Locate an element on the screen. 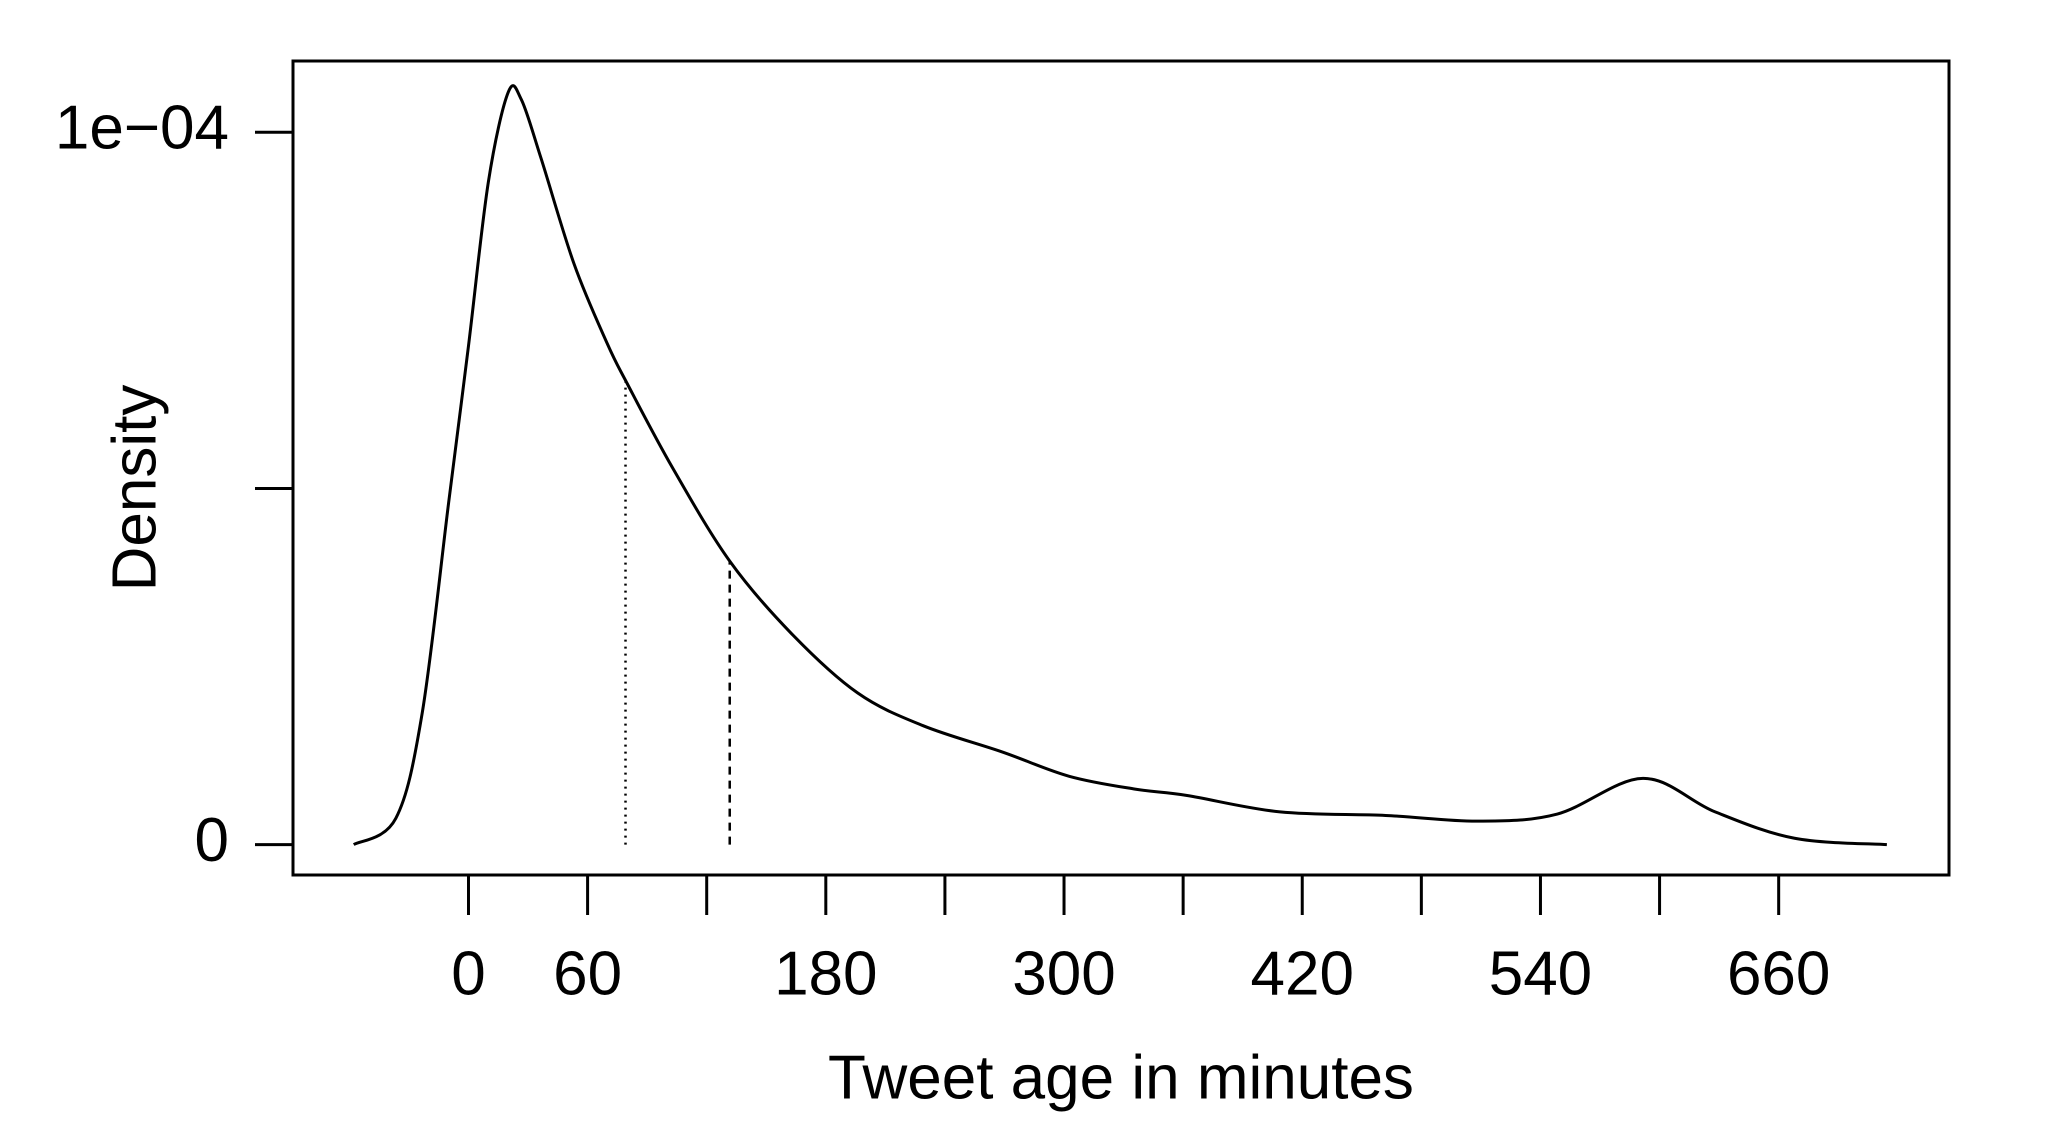 The width and height of the screenshot is (2048, 1134). y-tick-label: 1e−04 is located at coordinates (142, 128).